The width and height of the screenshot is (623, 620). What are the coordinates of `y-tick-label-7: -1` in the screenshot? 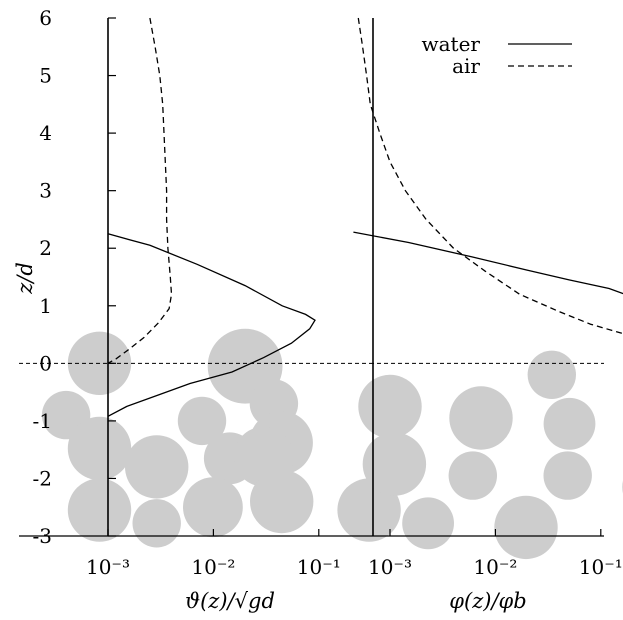 It's located at (42, 421).